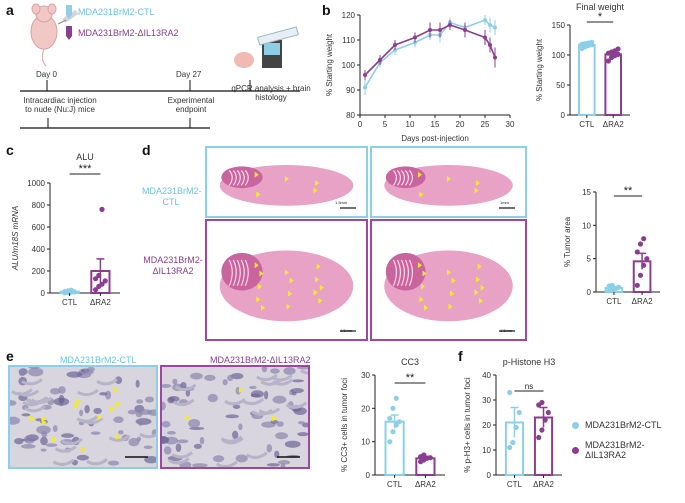 The image size is (685, 503). What do you see at coordinates (350, 115) in the screenshot?
I see `y-tick-label: 80` at bounding box center [350, 115].